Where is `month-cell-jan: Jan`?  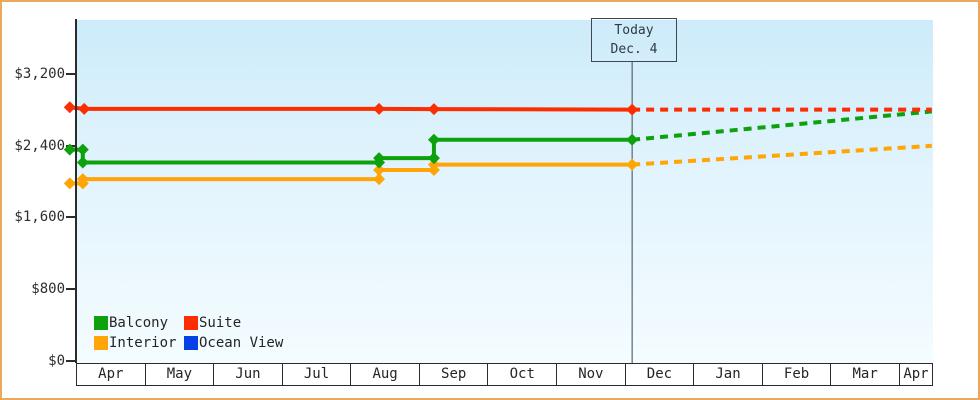 month-cell-jan: Jan is located at coordinates (728, 374).